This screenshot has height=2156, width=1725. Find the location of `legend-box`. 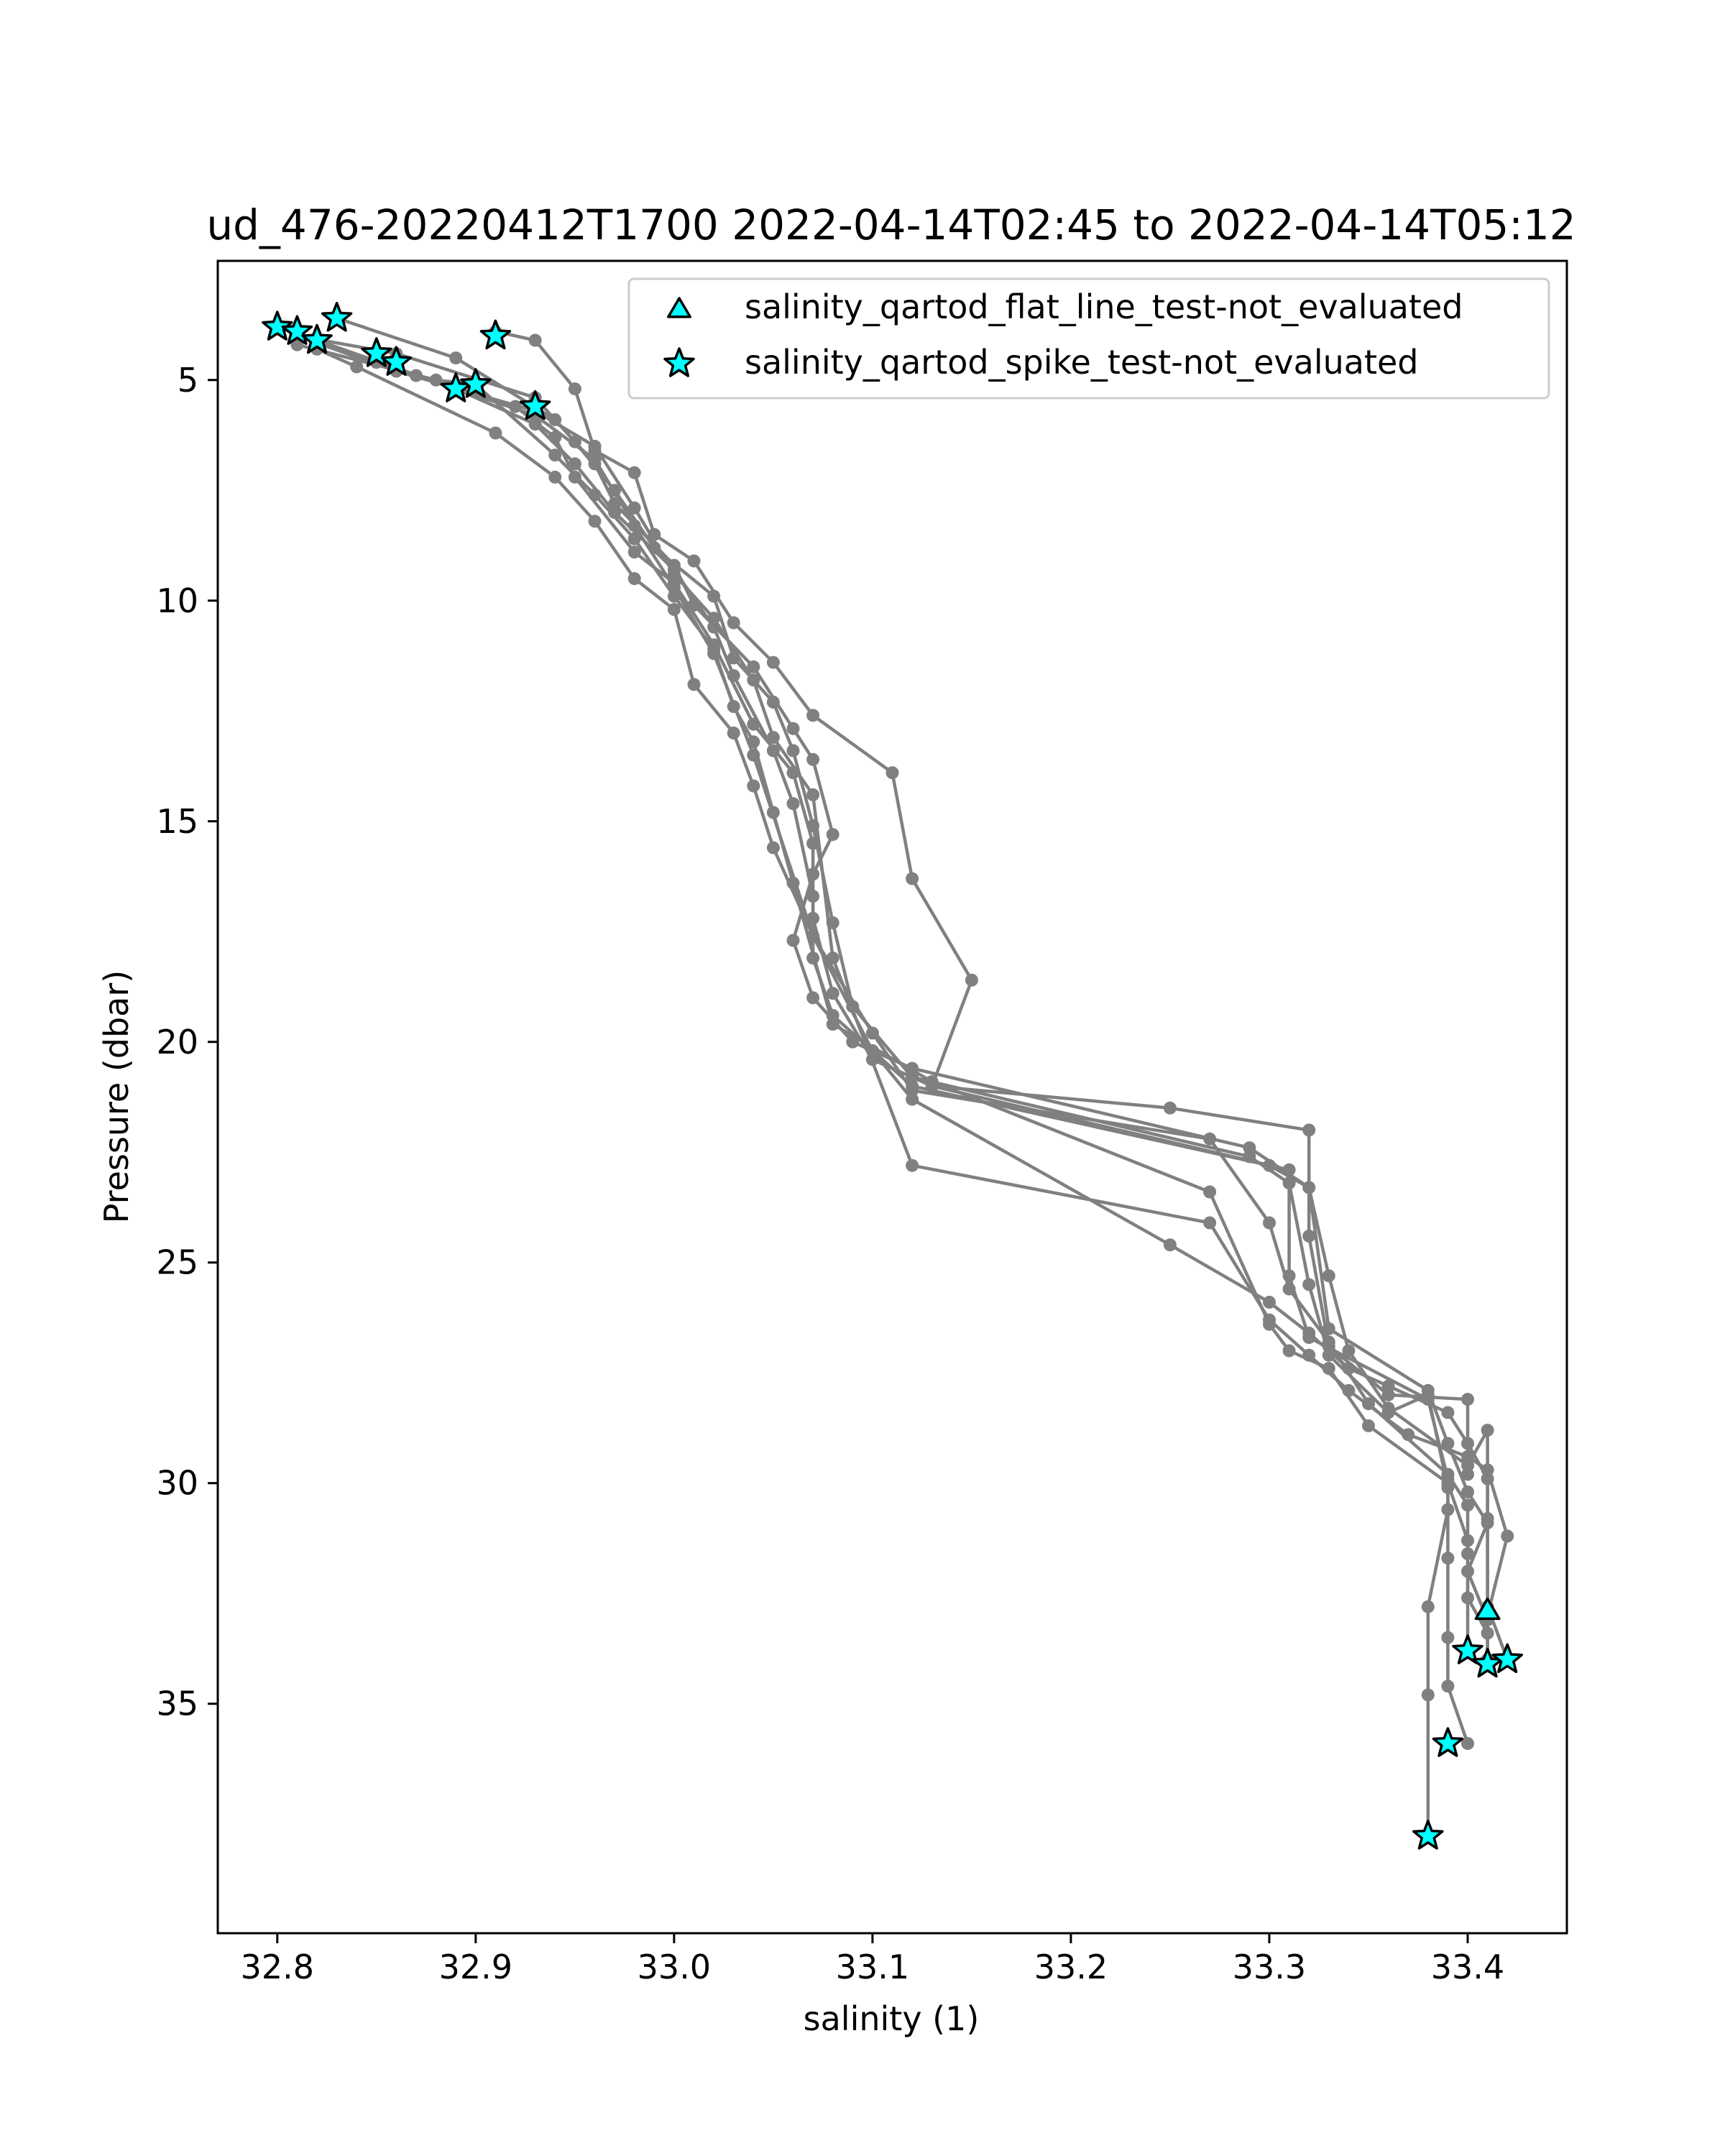

legend-box is located at coordinates (1088, 338).